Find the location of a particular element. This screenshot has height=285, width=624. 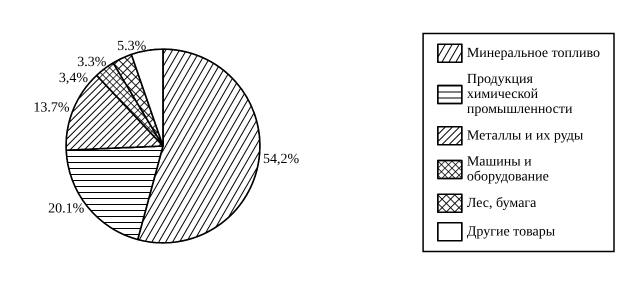

legend-label: Машины и оборудование is located at coordinates (507, 169).